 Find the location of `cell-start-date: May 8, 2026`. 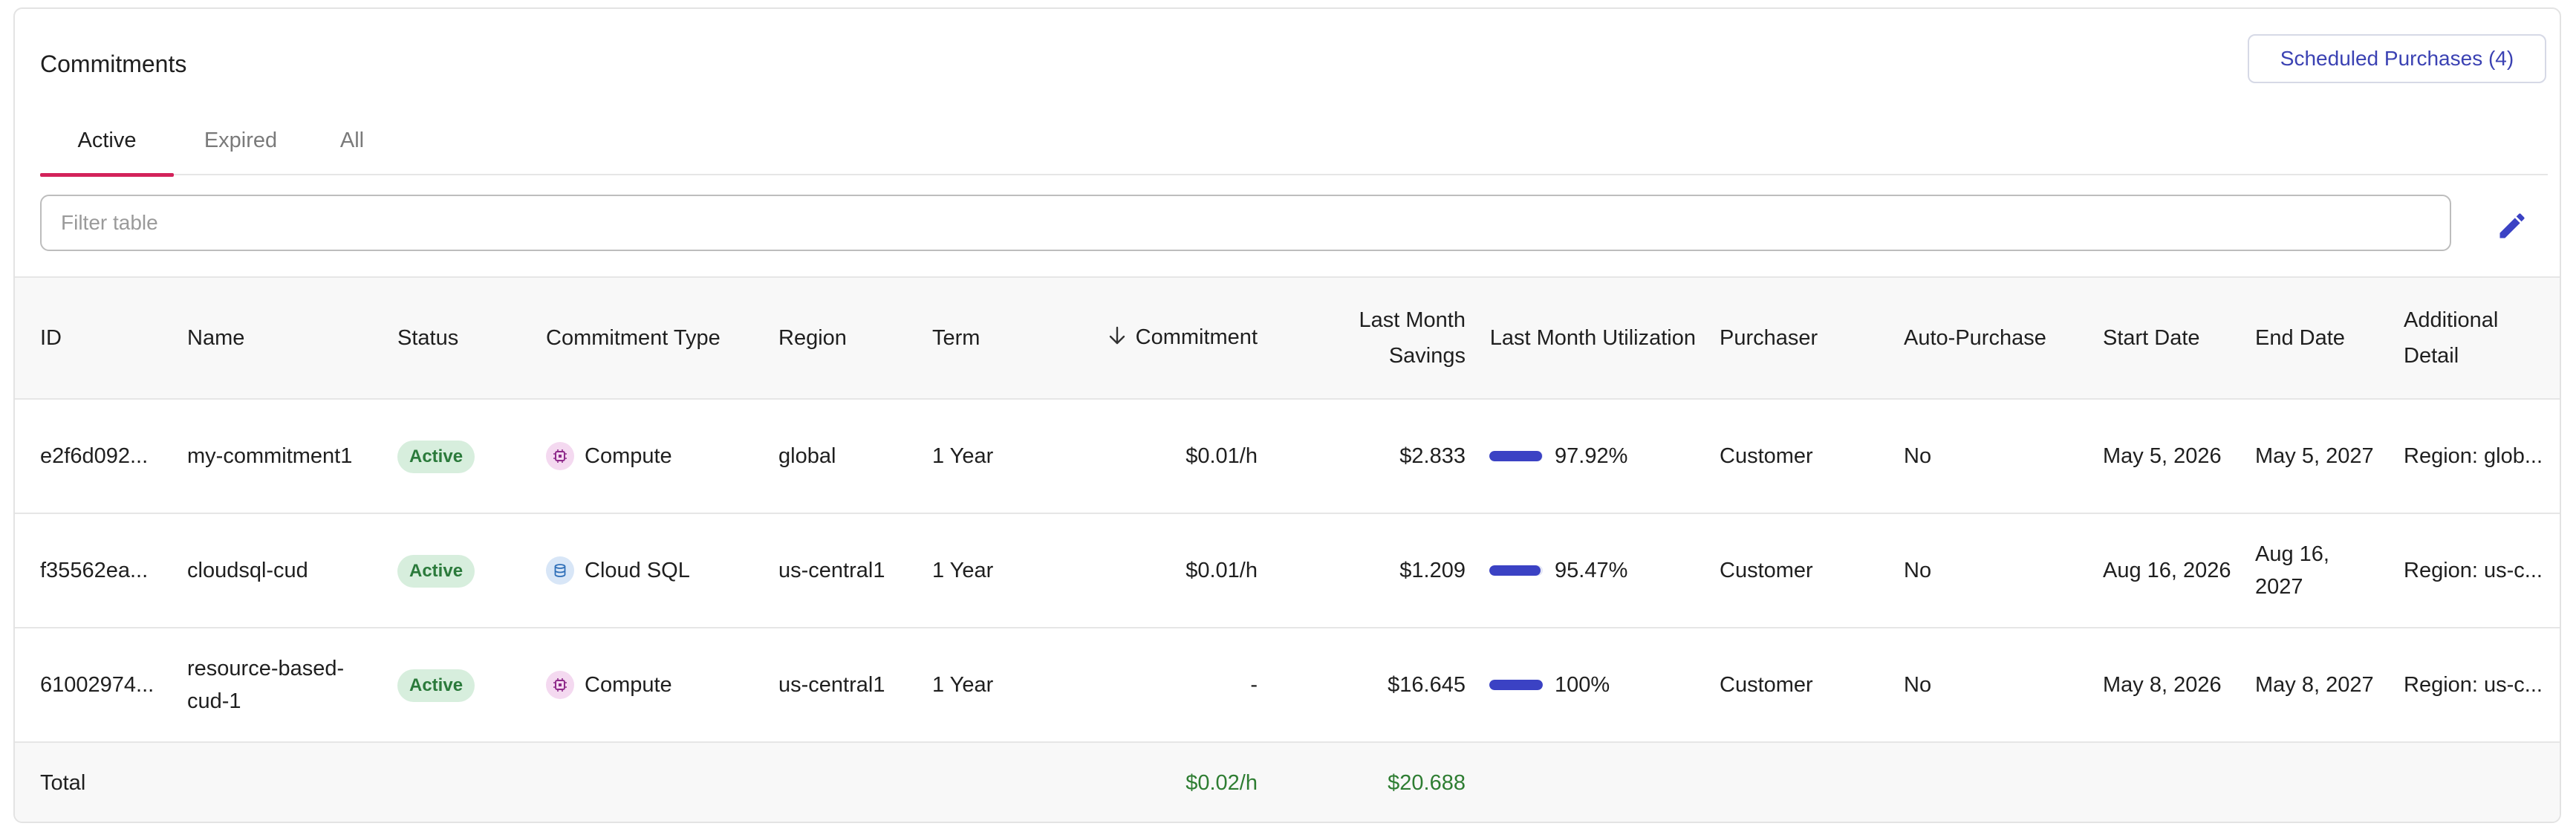

cell-start-date: May 8, 2026 is located at coordinates (2162, 685).